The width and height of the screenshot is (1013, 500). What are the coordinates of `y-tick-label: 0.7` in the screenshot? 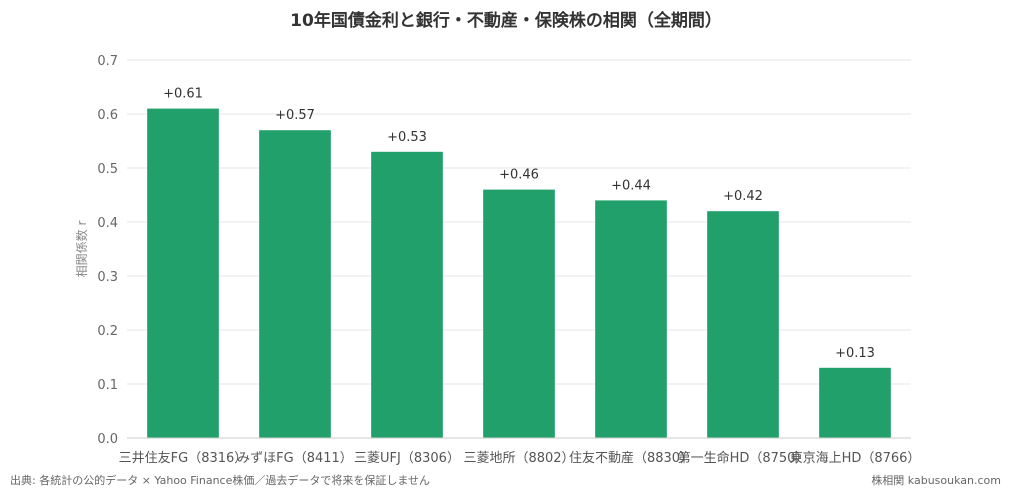 It's located at (107, 61).